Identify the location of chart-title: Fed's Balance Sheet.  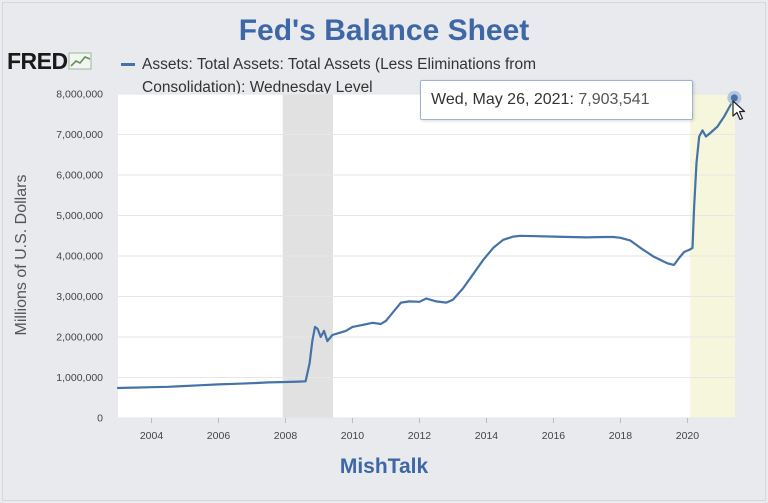
(384, 30).